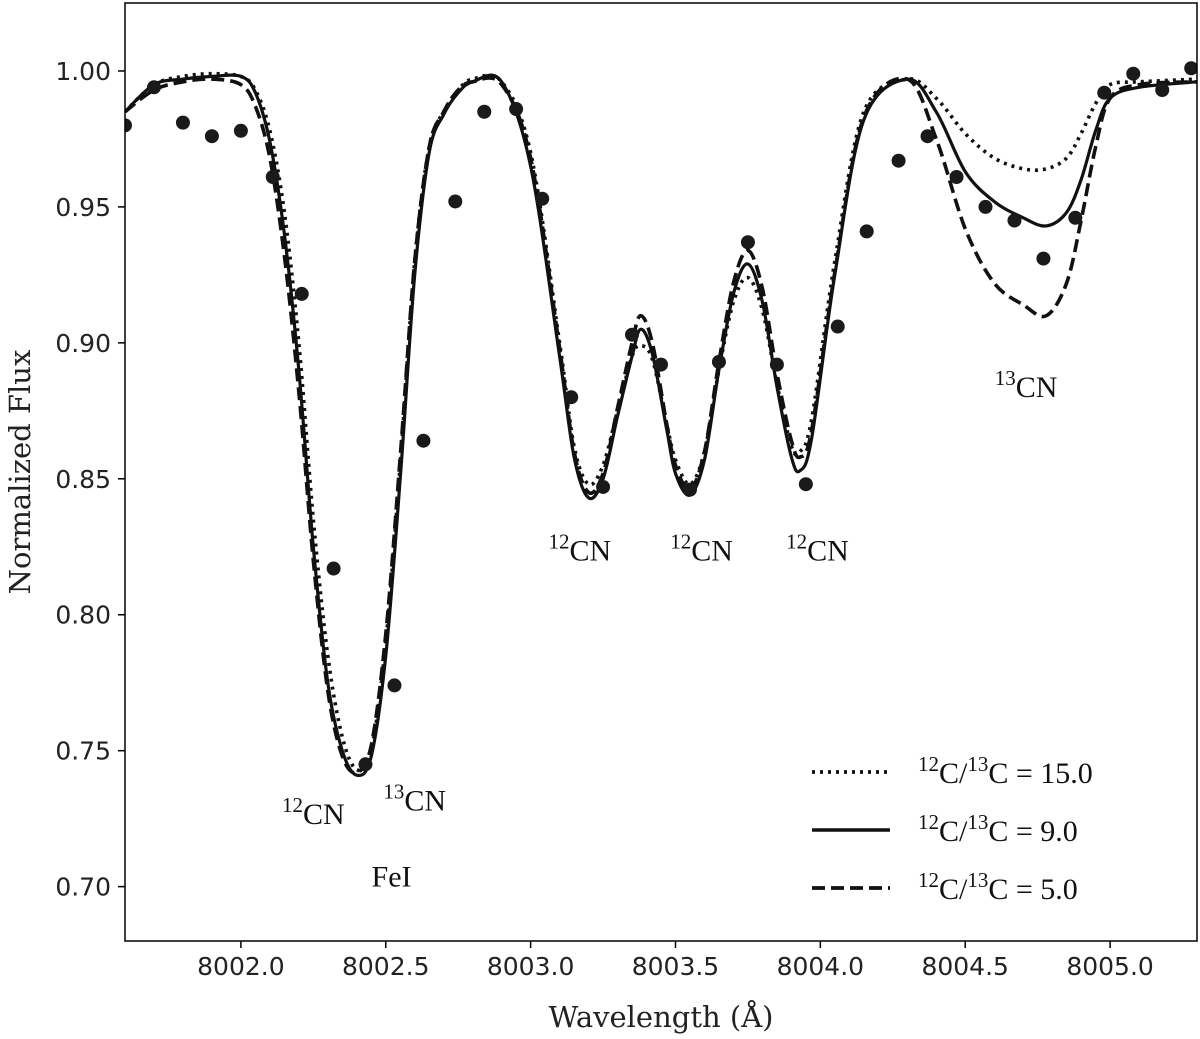  I want to click on x-tick-label: 8003.0, so click(530, 966).